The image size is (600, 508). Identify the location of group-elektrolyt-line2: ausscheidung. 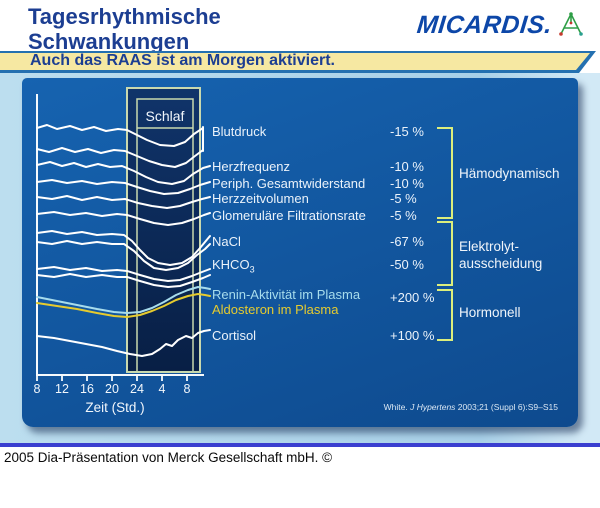
(501, 263).